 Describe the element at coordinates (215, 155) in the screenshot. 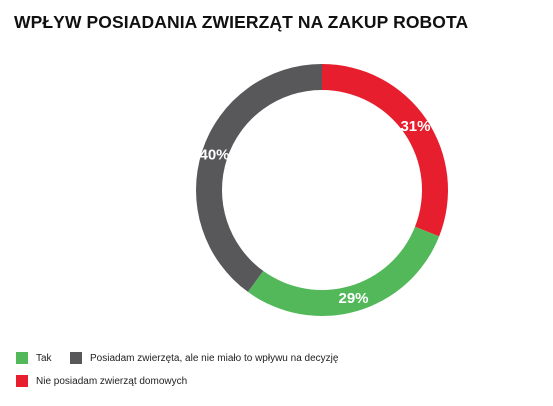

I see `slice-label-2: 40%` at that location.